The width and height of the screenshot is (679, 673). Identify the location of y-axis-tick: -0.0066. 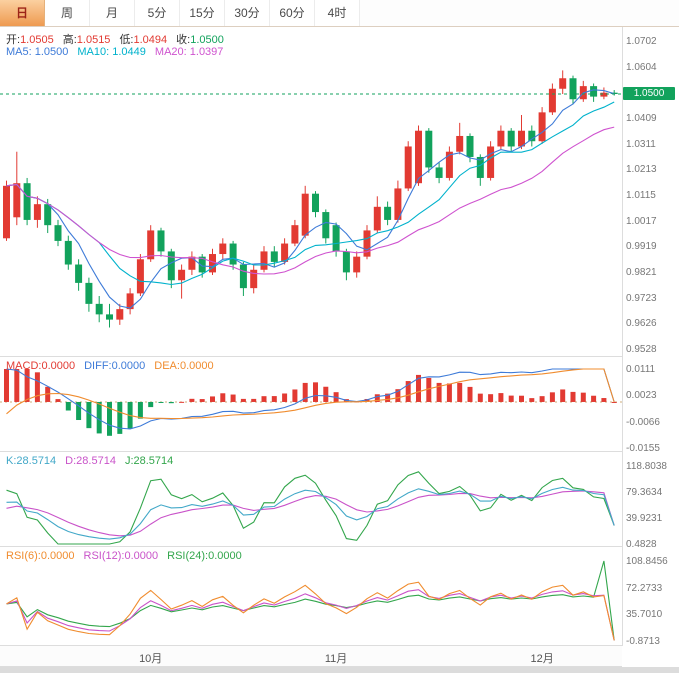
(643, 422).